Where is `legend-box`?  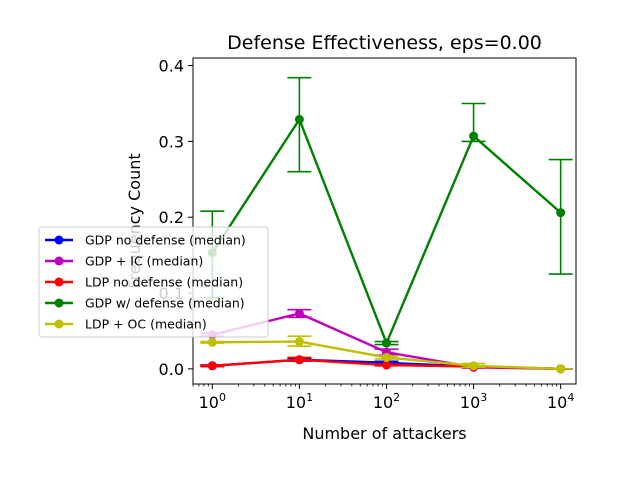
legend-box is located at coordinates (153, 282).